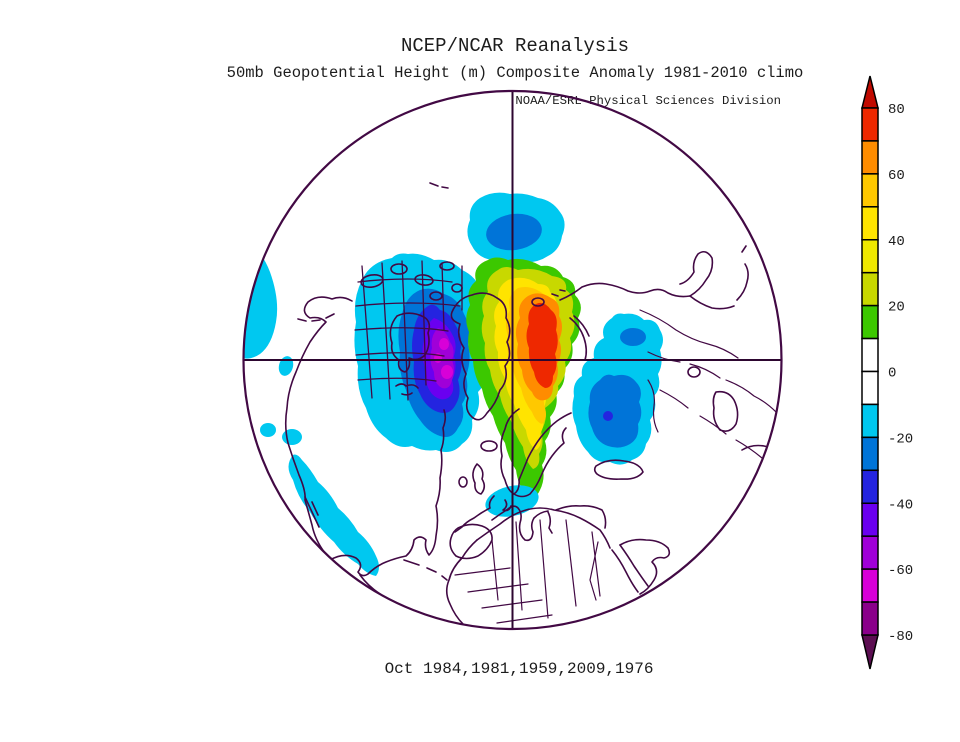 This screenshot has height=742, width=960. I want to click on colorbar-label: 60, so click(896, 176).